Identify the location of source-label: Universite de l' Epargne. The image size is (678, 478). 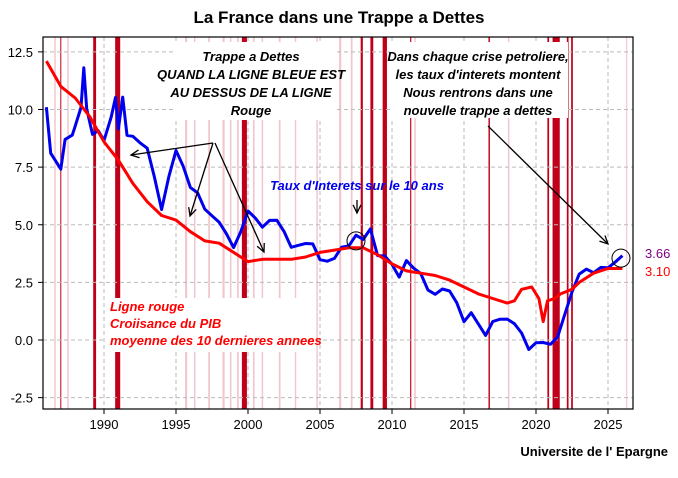
(594, 451).